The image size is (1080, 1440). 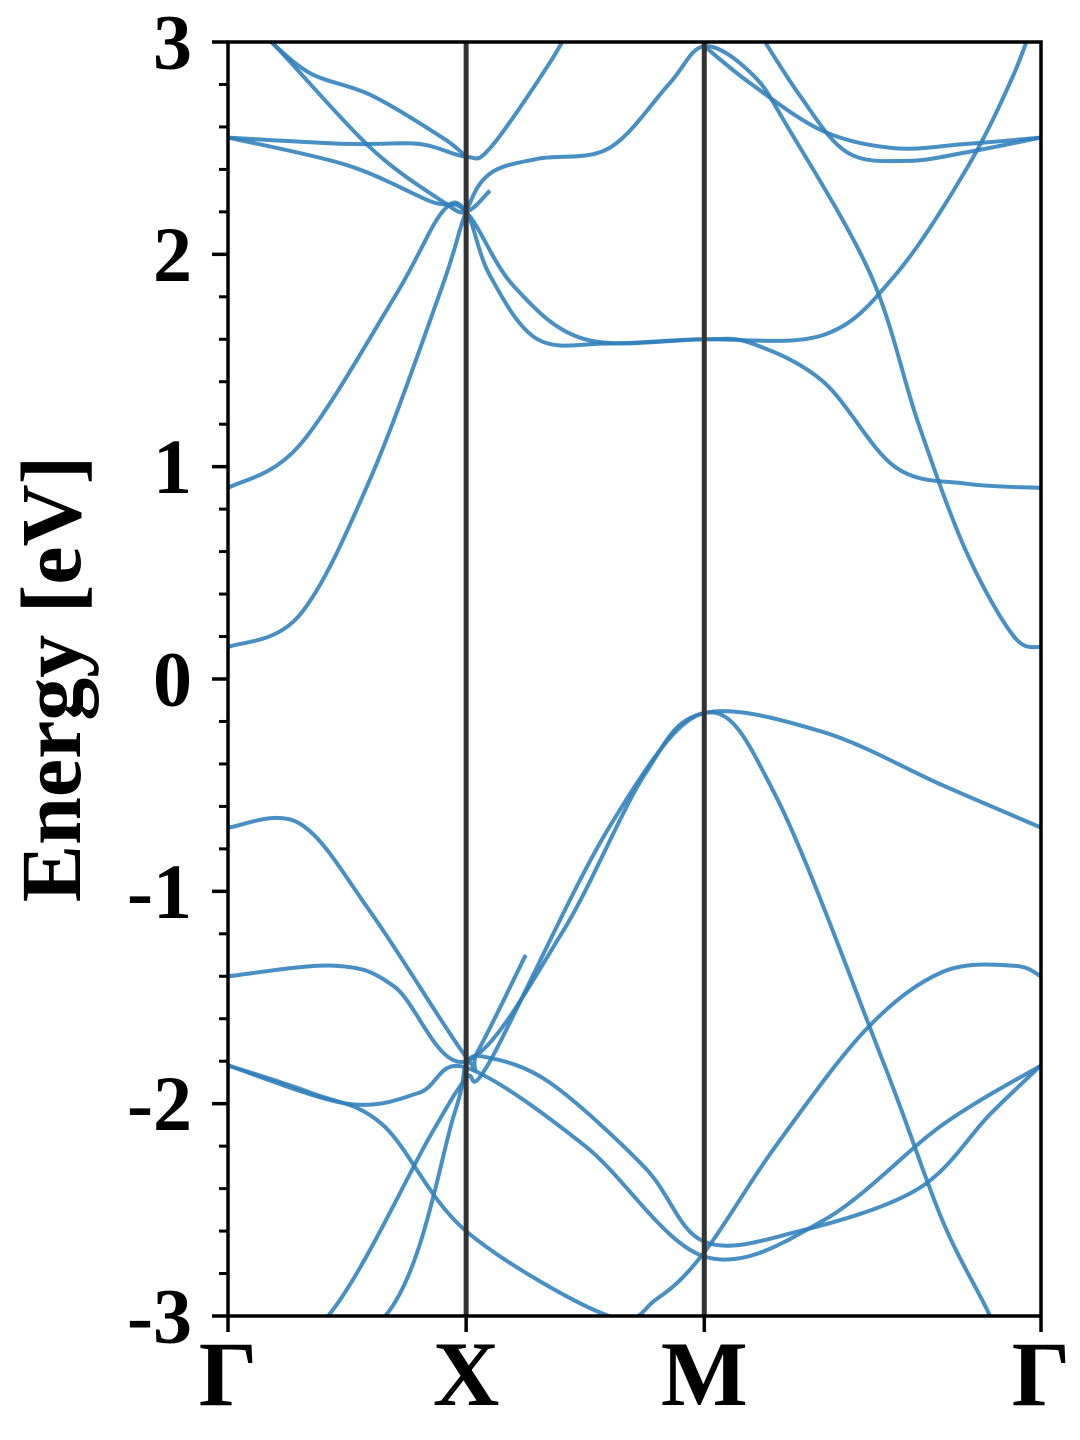 What do you see at coordinates (172, 254) in the screenshot?
I see `y-tick-label: 2` at bounding box center [172, 254].